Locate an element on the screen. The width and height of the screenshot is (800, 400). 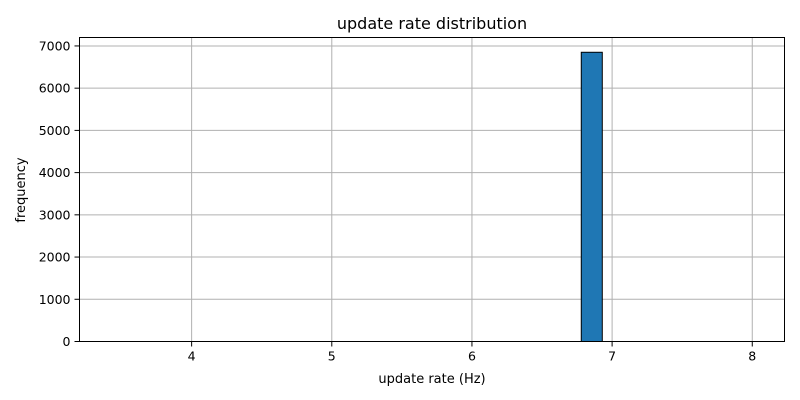
bars-layer is located at coordinates (591, 197).